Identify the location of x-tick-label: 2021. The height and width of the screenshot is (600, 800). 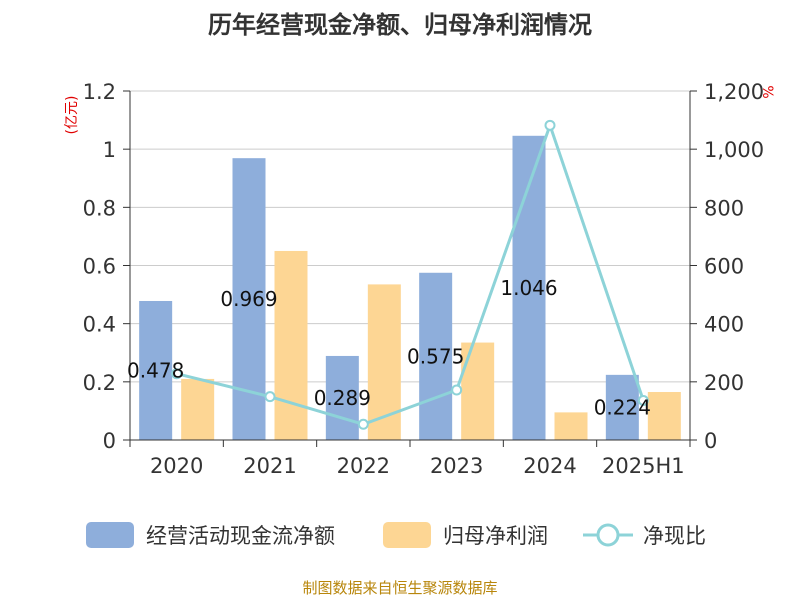
(269, 466).